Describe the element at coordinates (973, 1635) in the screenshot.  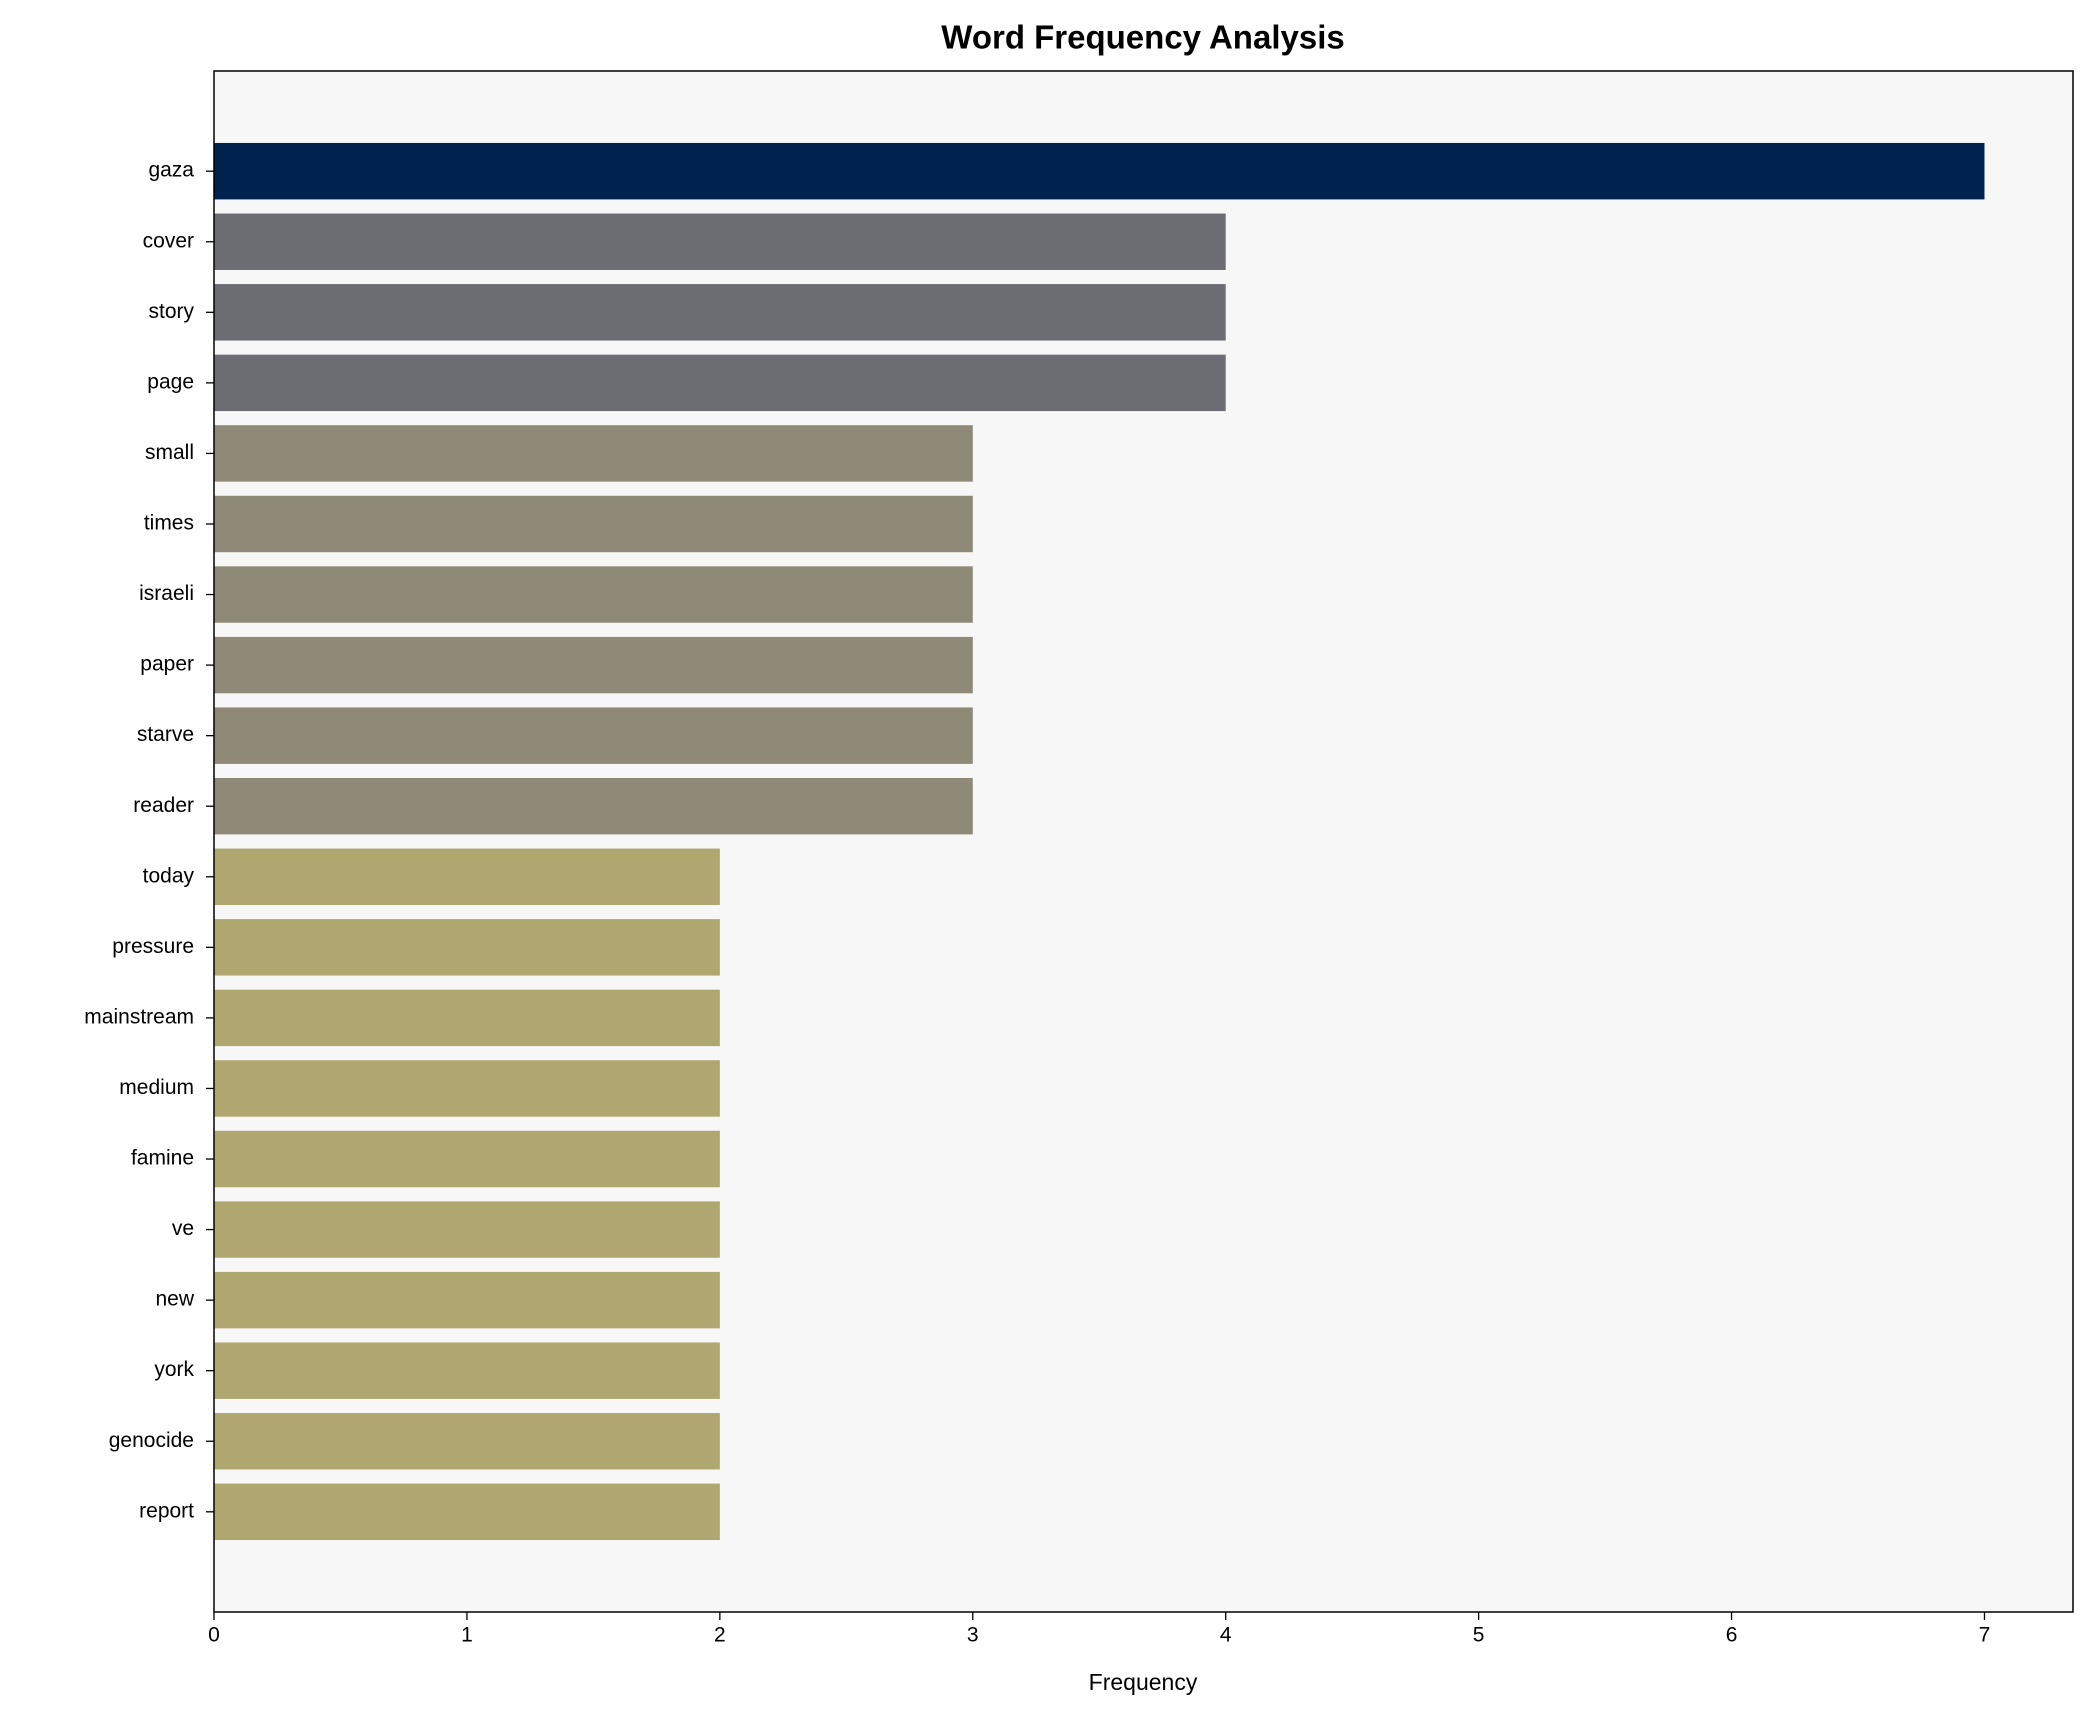
I see `x-tick-label: 3` at that location.